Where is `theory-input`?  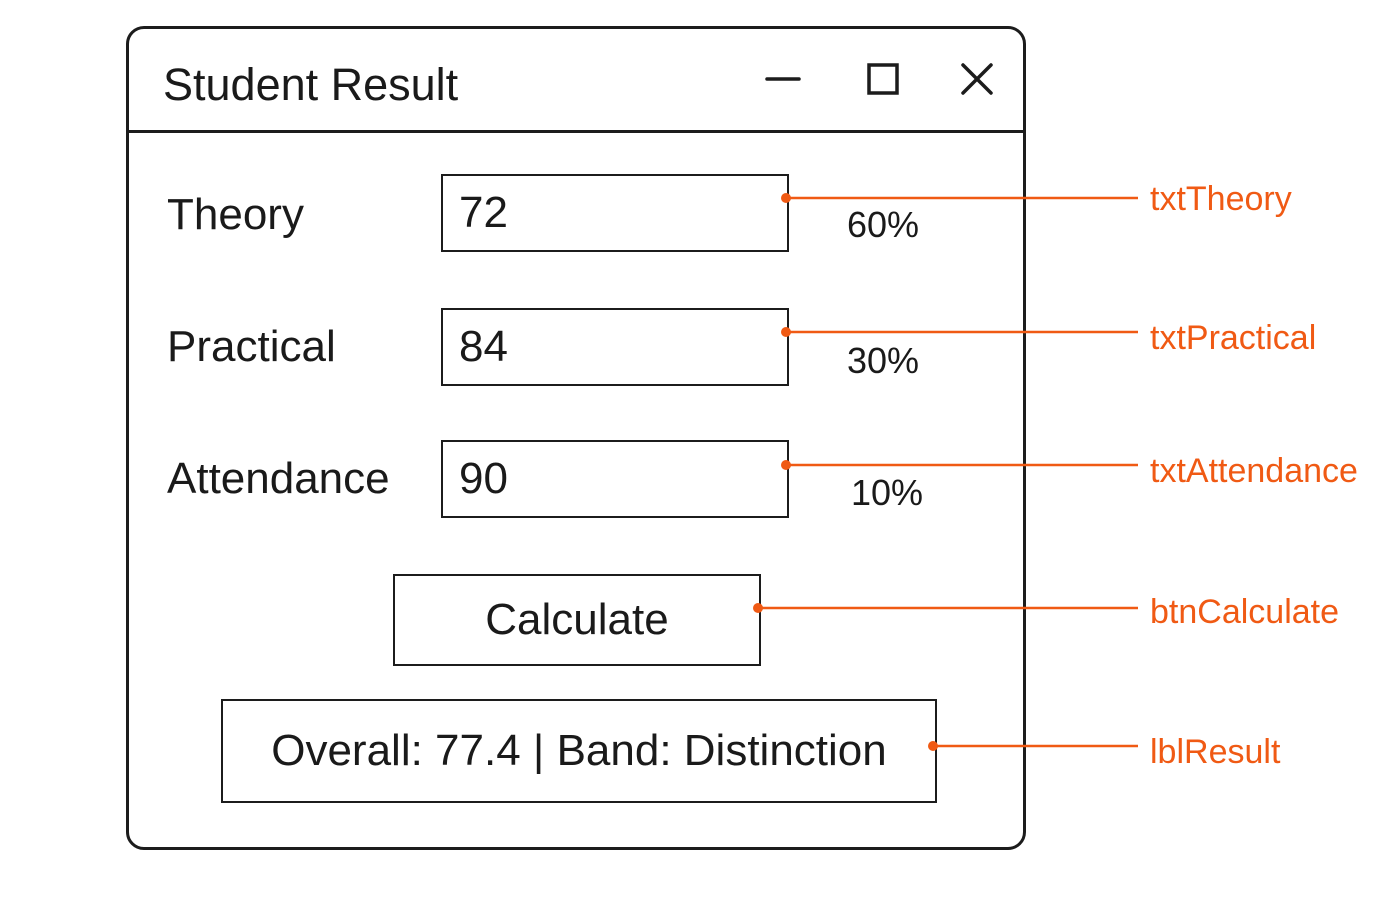 theory-input is located at coordinates (615, 213).